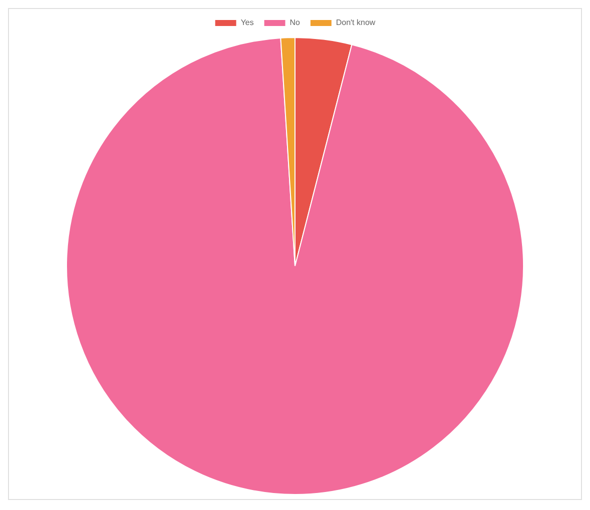  I want to click on legend-label: No, so click(295, 23).